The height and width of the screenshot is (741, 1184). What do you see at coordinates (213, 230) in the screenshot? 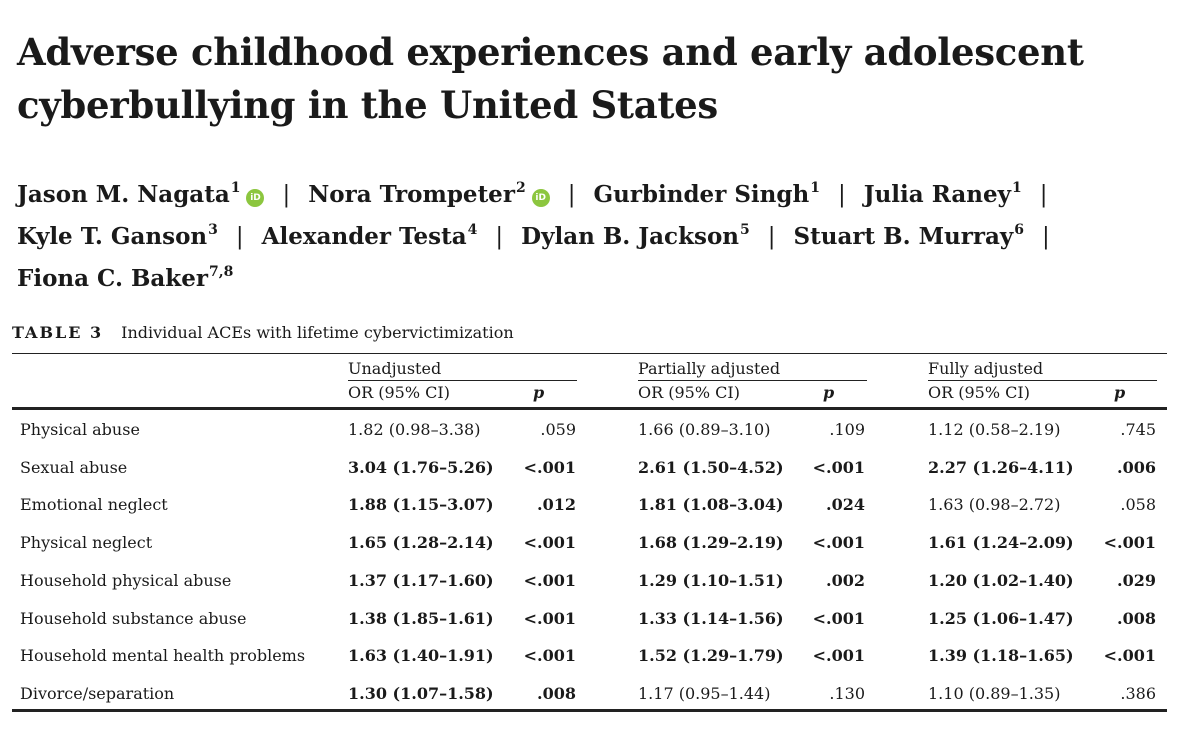
I see `author-affiliation: 3` at bounding box center [213, 230].